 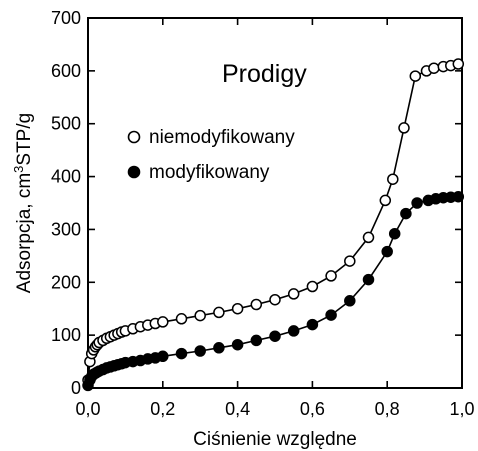 What do you see at coordinates (66, 282) in the screenshot?
I see `y-tick-label: 200` at bounding box center [66, 282].